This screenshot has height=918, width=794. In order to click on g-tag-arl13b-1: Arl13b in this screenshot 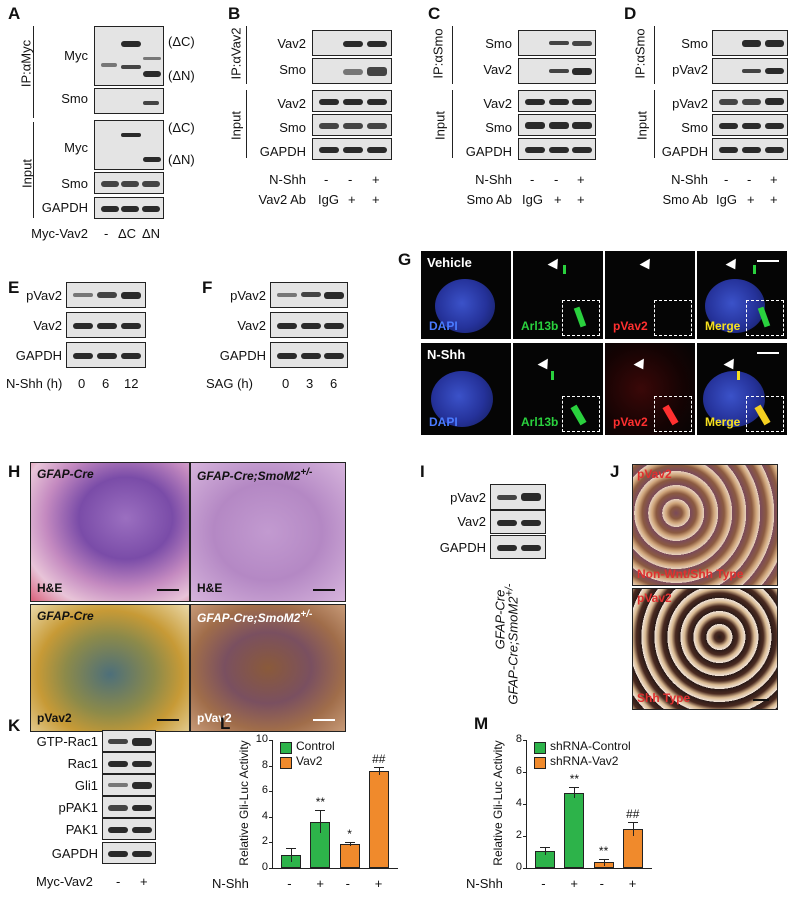, I will do `click(540, 326)`.